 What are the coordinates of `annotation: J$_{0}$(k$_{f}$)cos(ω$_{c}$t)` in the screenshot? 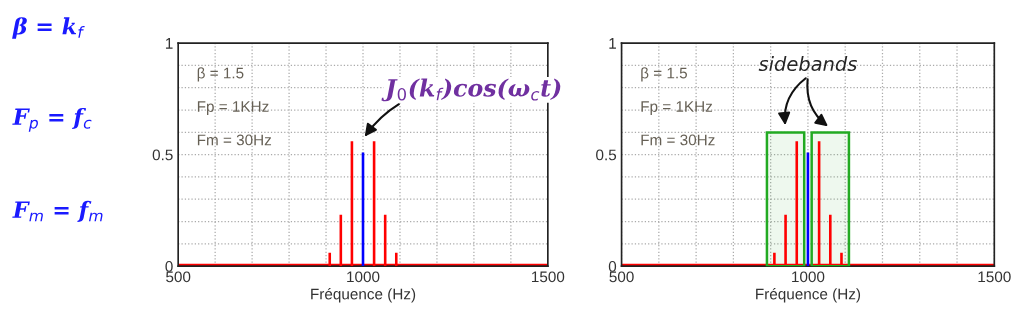 It's located at (471, 90).